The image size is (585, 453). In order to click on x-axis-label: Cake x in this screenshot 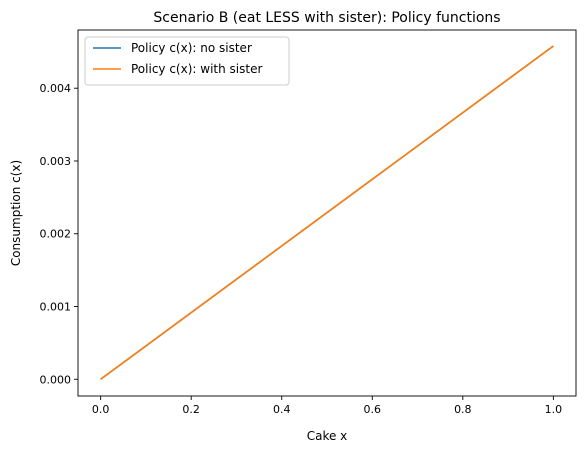, I will do `click(327, 436)`.